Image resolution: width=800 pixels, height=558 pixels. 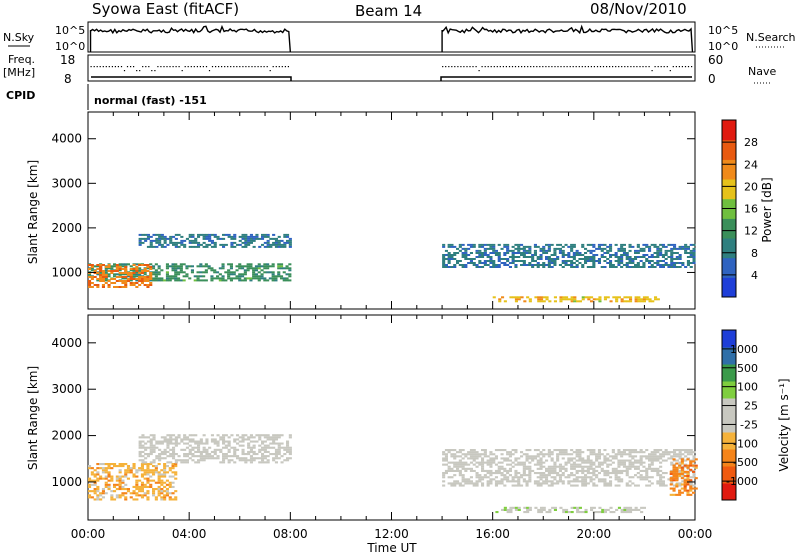 I want to click on colorbar-segment, so click(x=729, y=169).